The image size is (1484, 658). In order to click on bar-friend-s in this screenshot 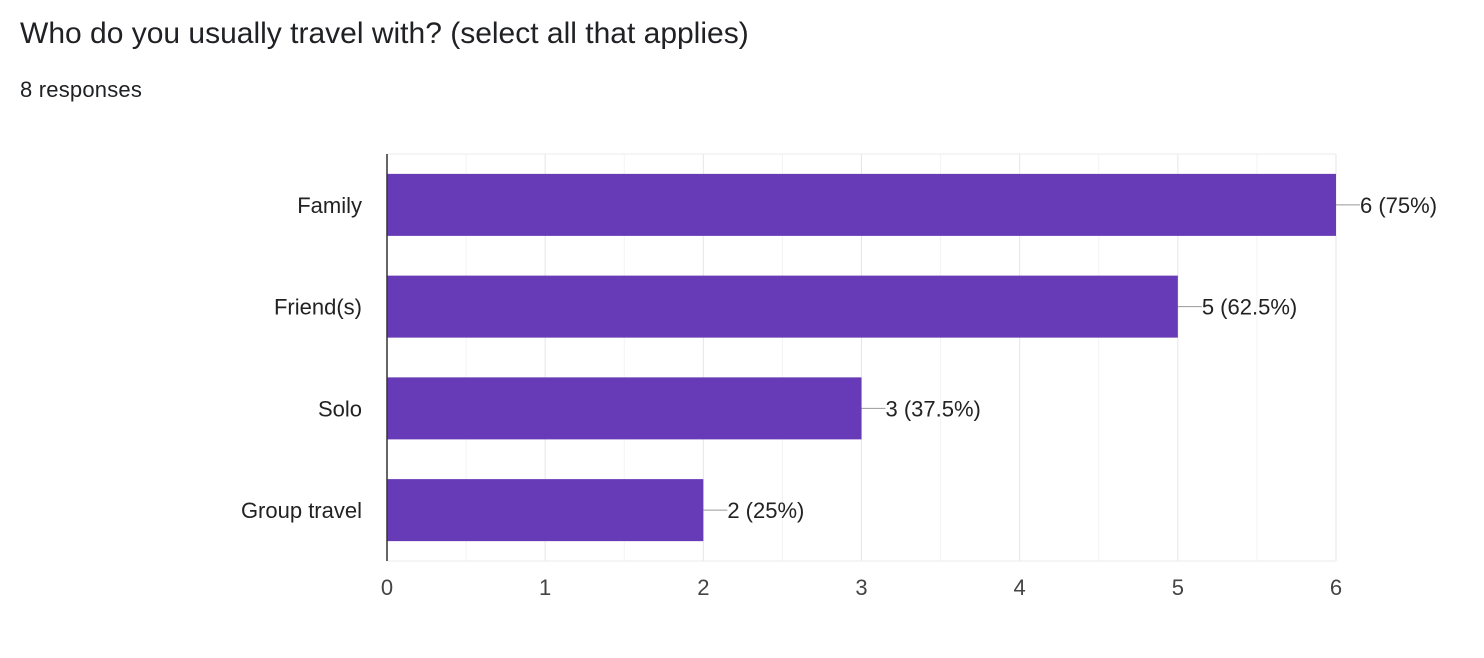, I will do `click(782, 306)`.